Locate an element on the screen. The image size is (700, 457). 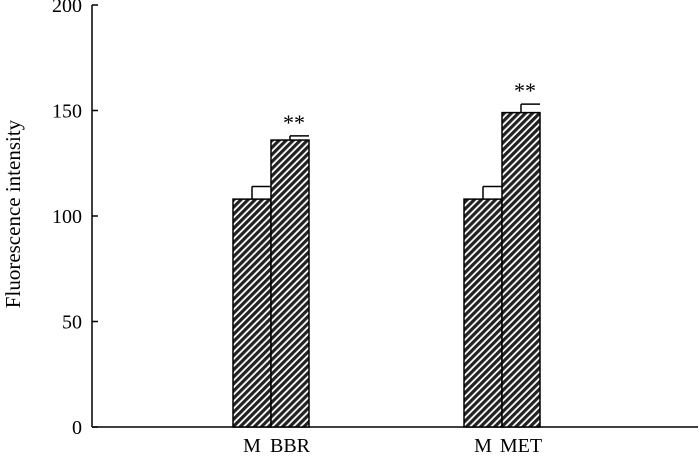
y-tick-label: 150 is located at coordinates (67, 112).